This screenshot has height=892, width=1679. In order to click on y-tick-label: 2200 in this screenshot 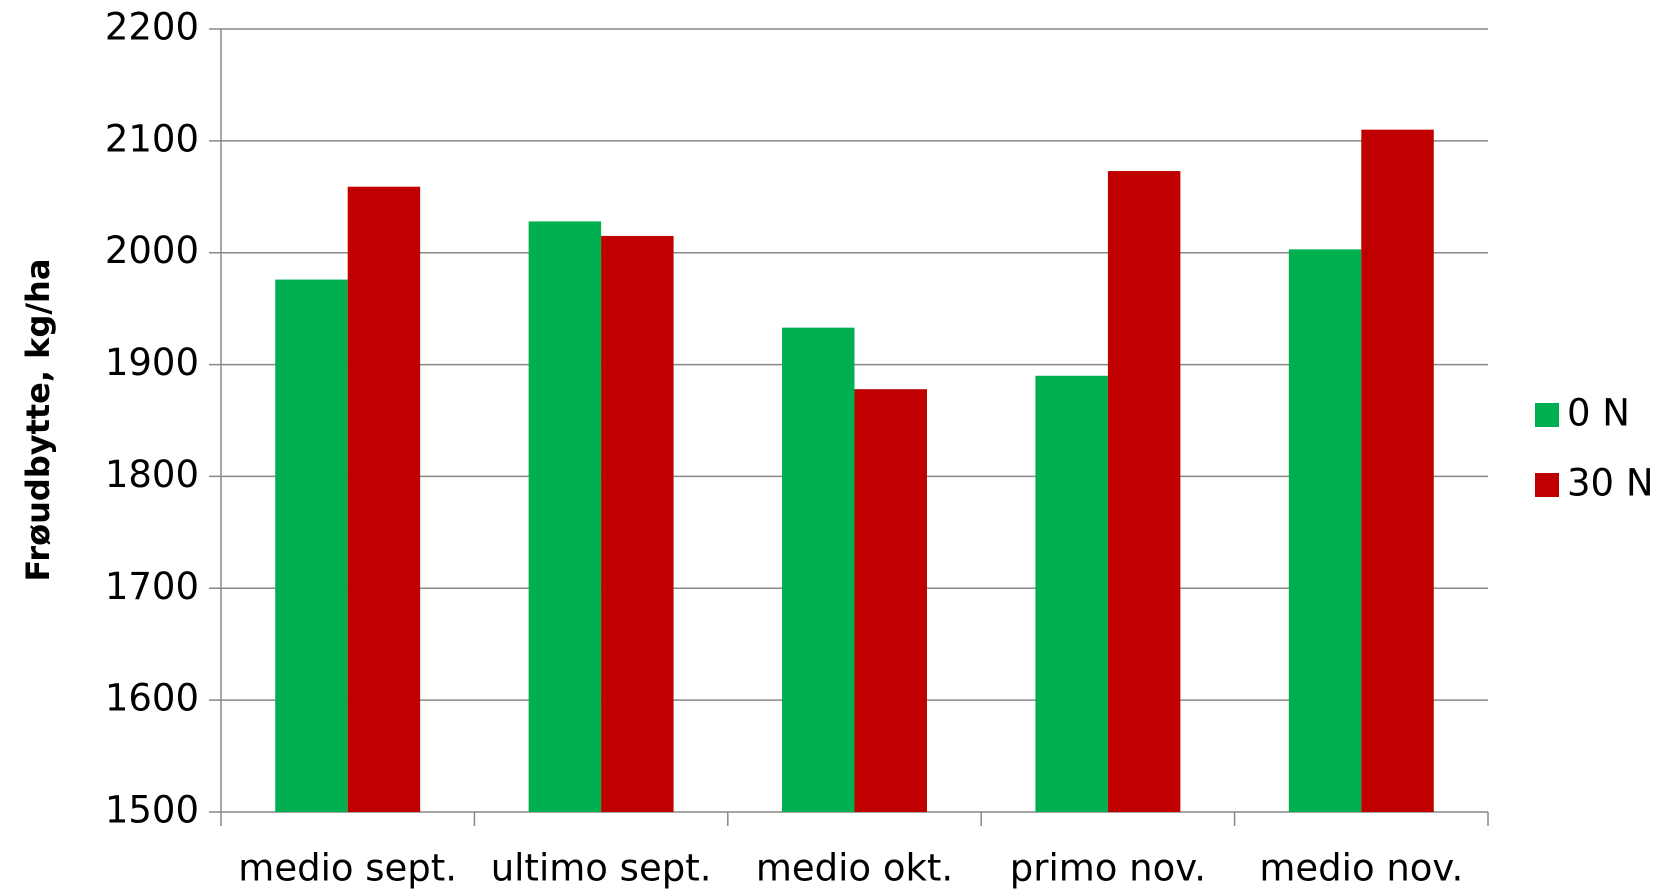, I will do `click(152, 27)`.